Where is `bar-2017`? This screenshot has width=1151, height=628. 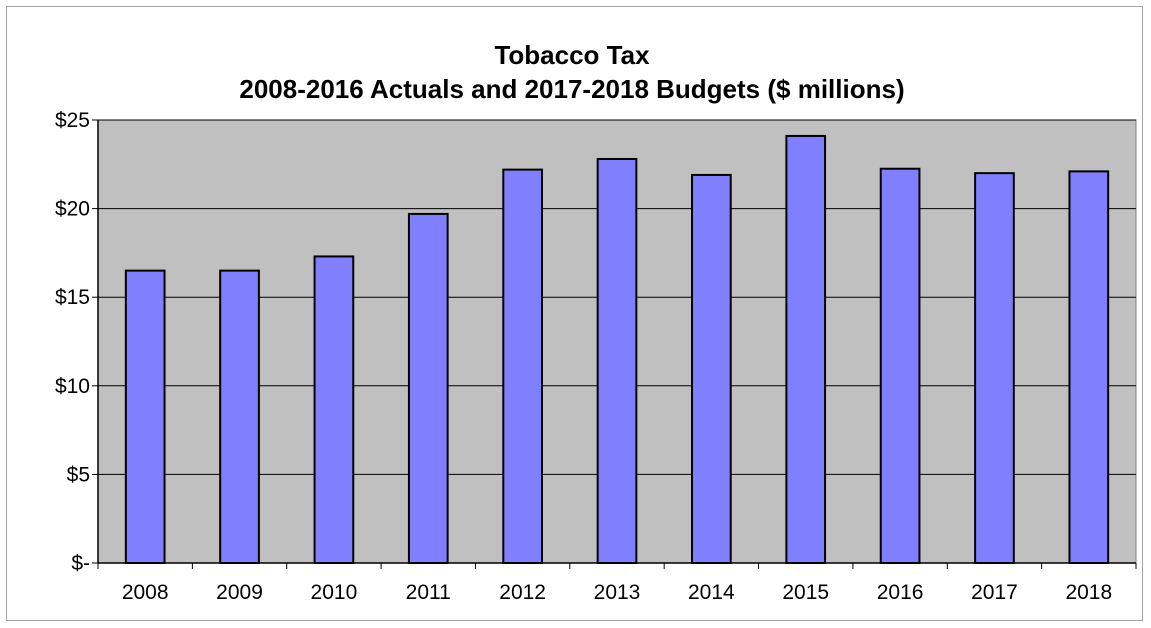
bar-2017 is located at coordinates (994, 368).